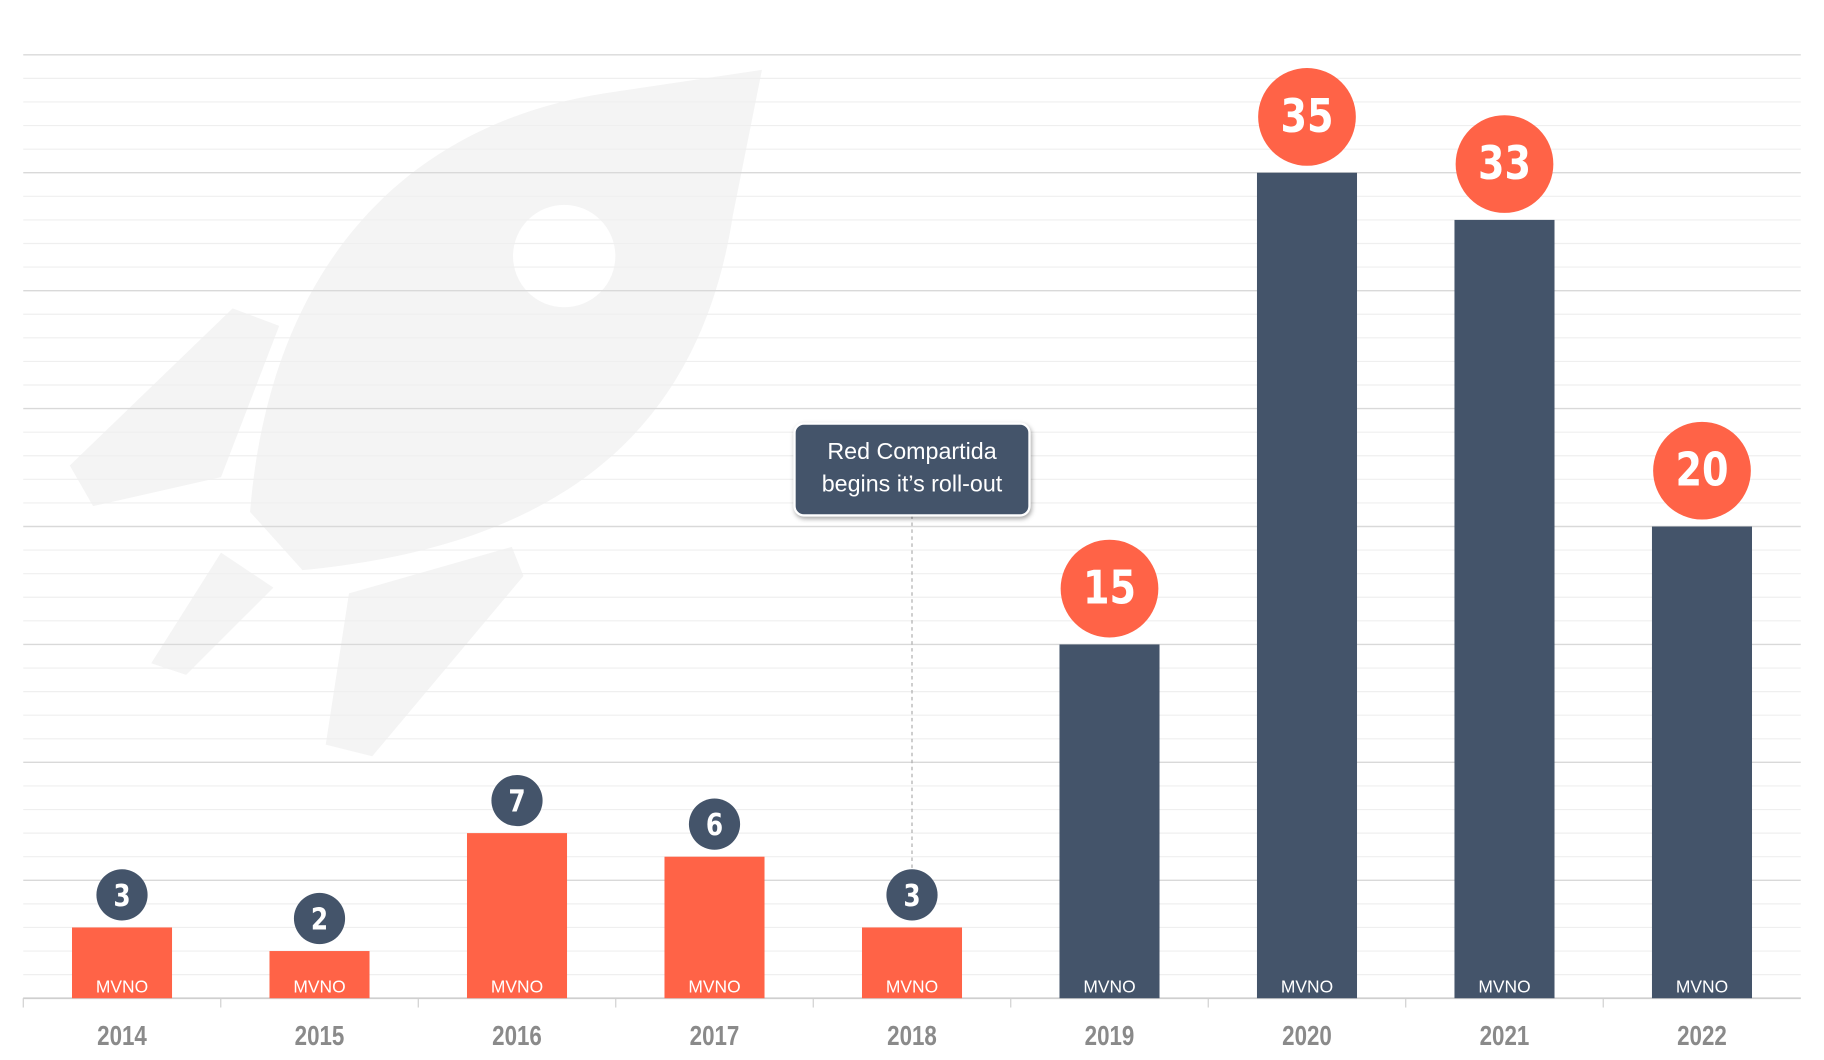 Image resolution: width=1824 pixels, height=1060 pixels. I want to click on x-tick-label: 2017, so click(715, 1036).